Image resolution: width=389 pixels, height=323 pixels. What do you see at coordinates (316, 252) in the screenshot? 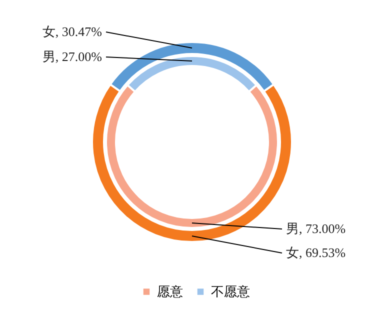
I see `data-label: 女, 69.53%` at bounding box center [316, 252].